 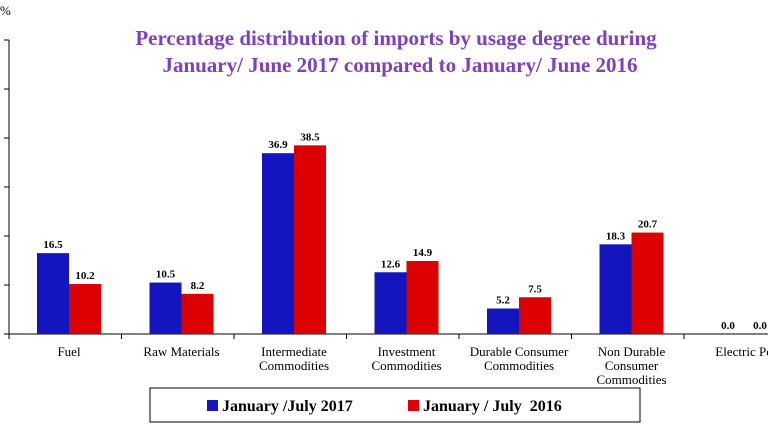 What do you see at coordinates (741, 351) in the screenshot?
I see `category-label: Electric Po` at bounding box center [741, 351].